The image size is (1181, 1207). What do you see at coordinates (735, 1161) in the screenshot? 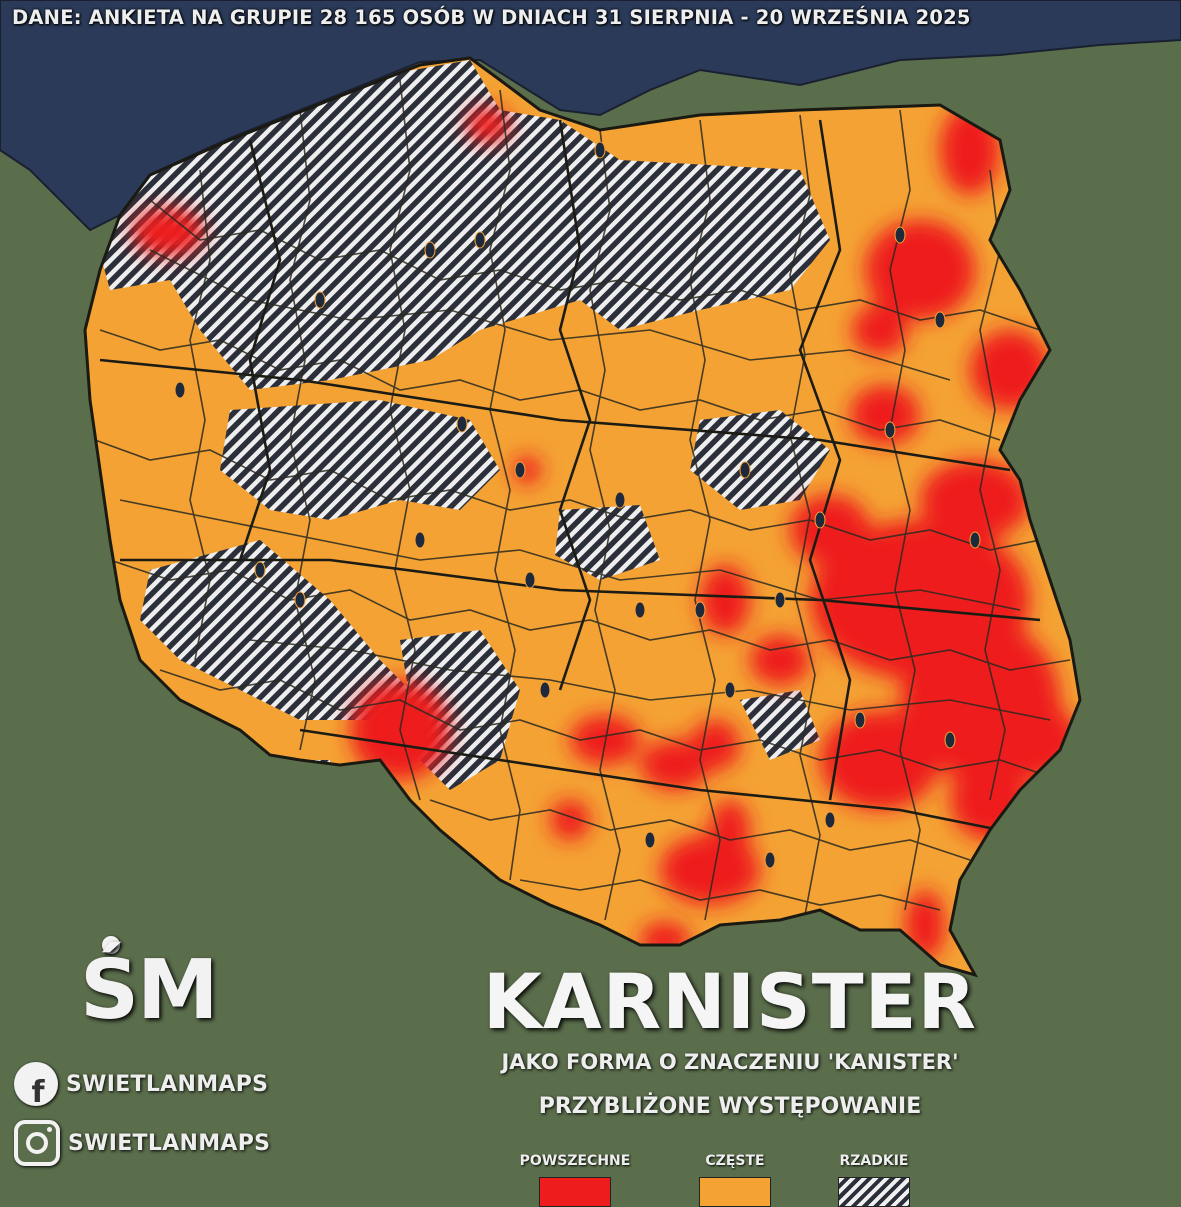
I see `legend-label-frequent: CZĘSTE` at bounding box center [735, 1161].